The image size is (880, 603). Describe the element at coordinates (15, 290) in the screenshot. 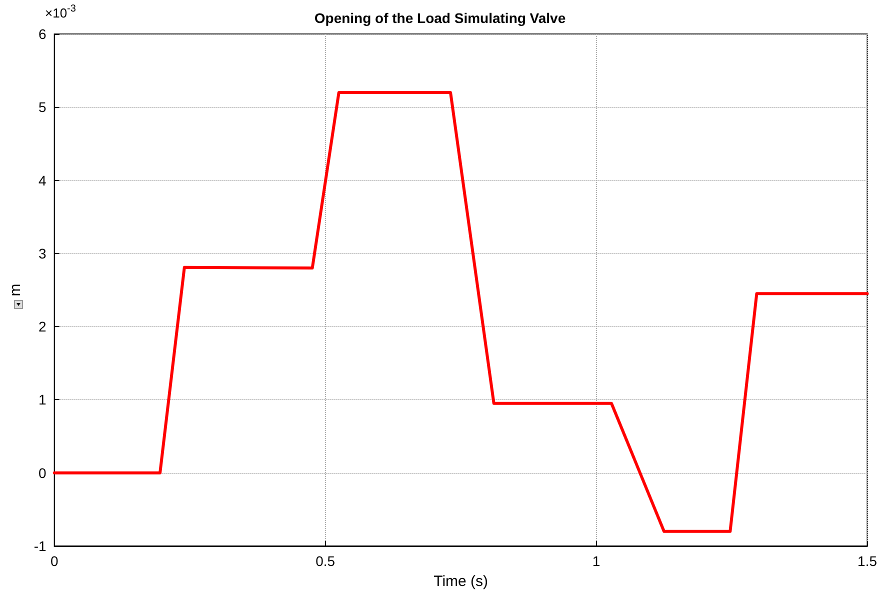

I see `y-axis-title: m` at that location.